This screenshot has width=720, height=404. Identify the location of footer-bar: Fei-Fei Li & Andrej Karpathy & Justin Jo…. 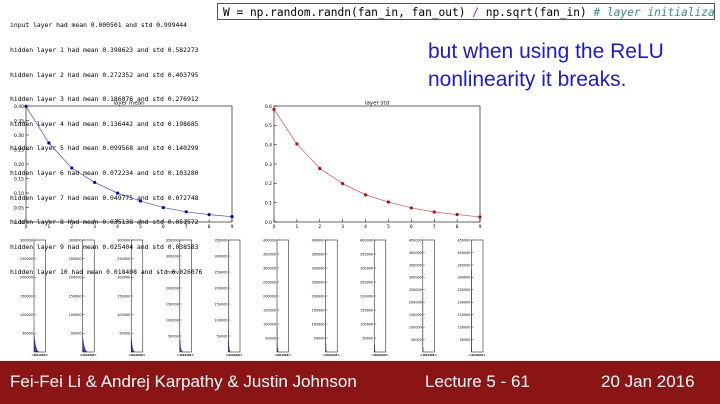
(360, 382).